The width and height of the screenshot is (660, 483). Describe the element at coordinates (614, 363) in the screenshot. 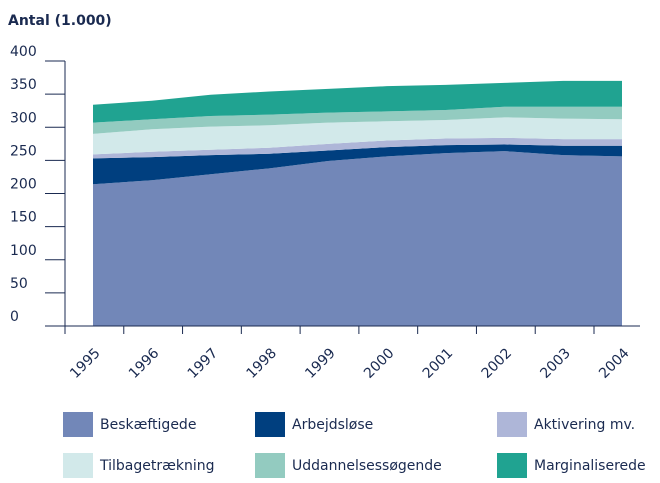

I see `x-tick-label: 2004` at that location.